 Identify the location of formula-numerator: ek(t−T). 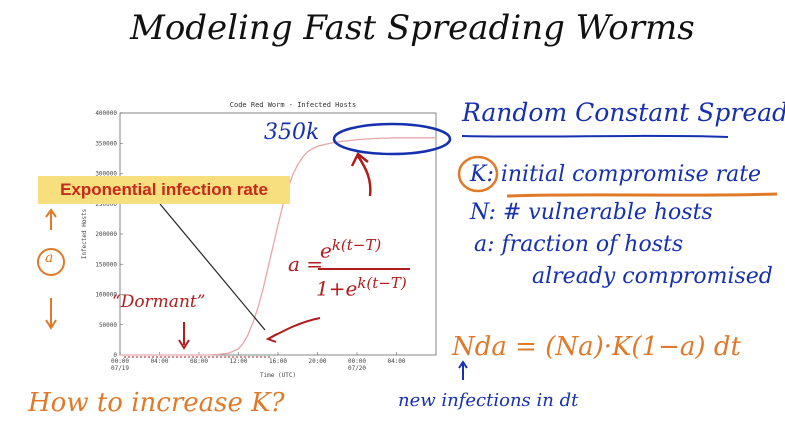
(350, 249).